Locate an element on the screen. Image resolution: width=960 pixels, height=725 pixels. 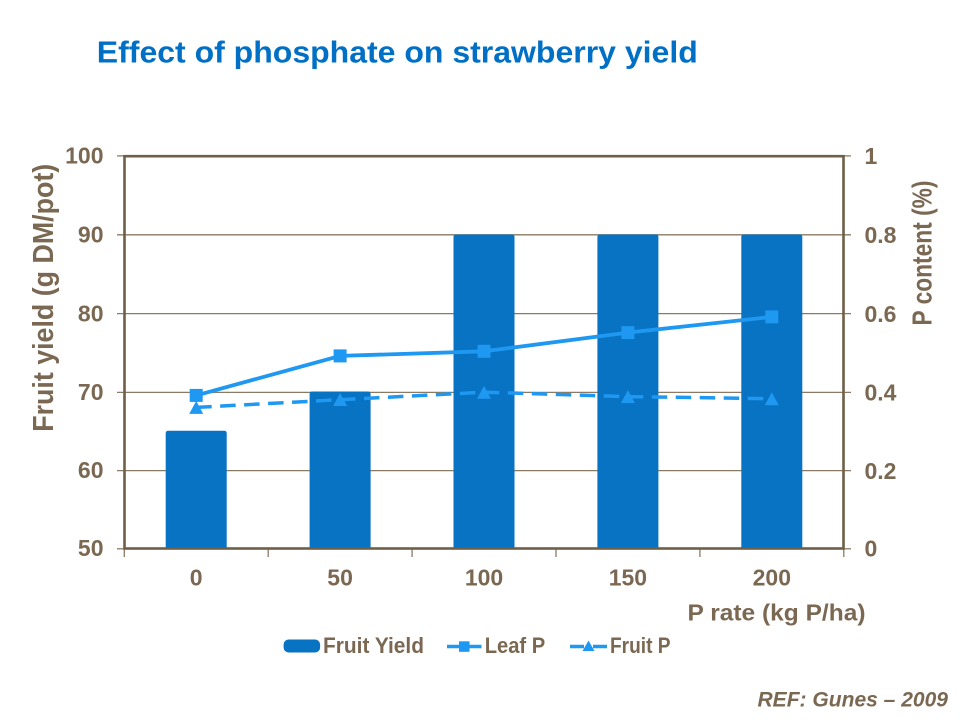
svg-text: 90 is located at coordinates (91, 235).